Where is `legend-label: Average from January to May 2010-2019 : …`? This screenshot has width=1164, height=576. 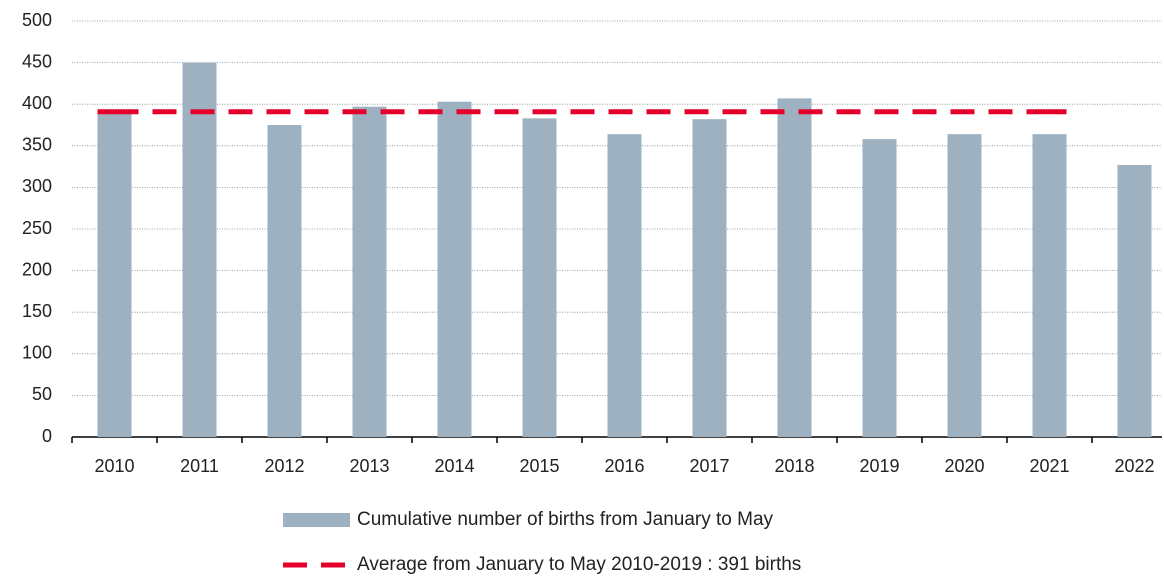 legend-label: Average from January to May 2010-2019 : … is located at coordinates (579, 564).